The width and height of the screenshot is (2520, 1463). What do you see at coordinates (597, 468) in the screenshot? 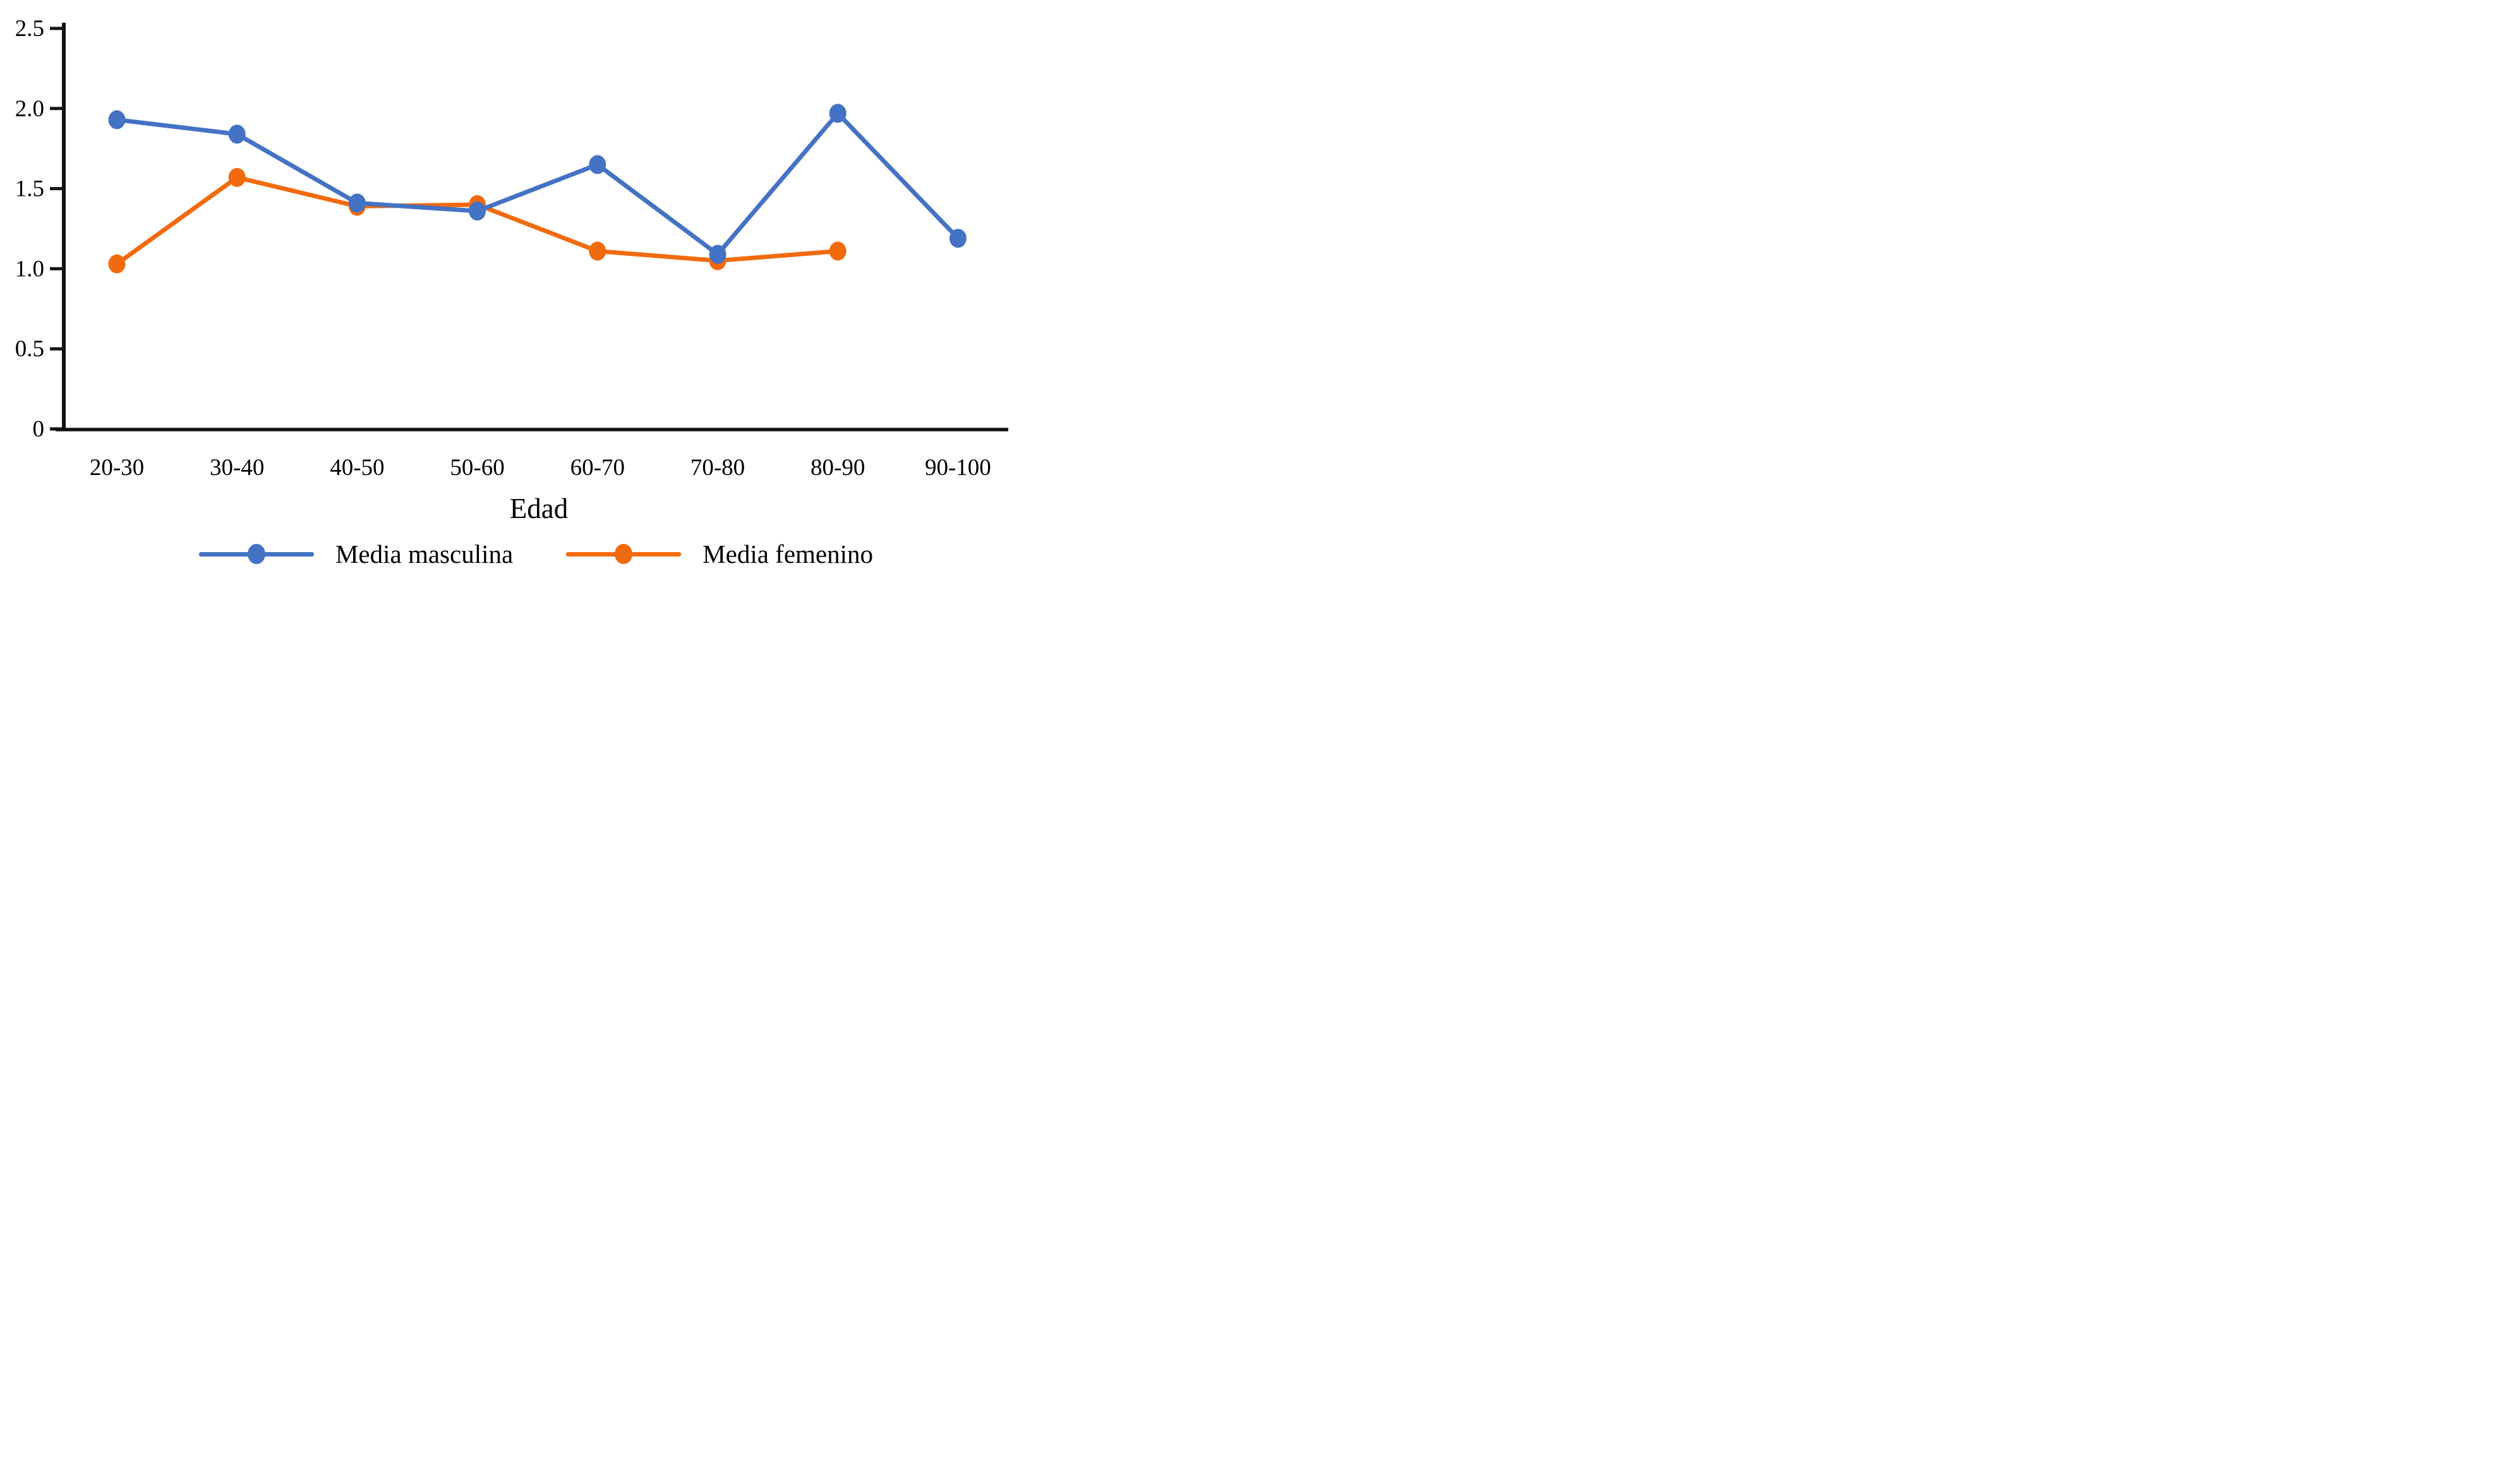
I see `x-tick-label: 60-70` at bounding box center [597, 468].